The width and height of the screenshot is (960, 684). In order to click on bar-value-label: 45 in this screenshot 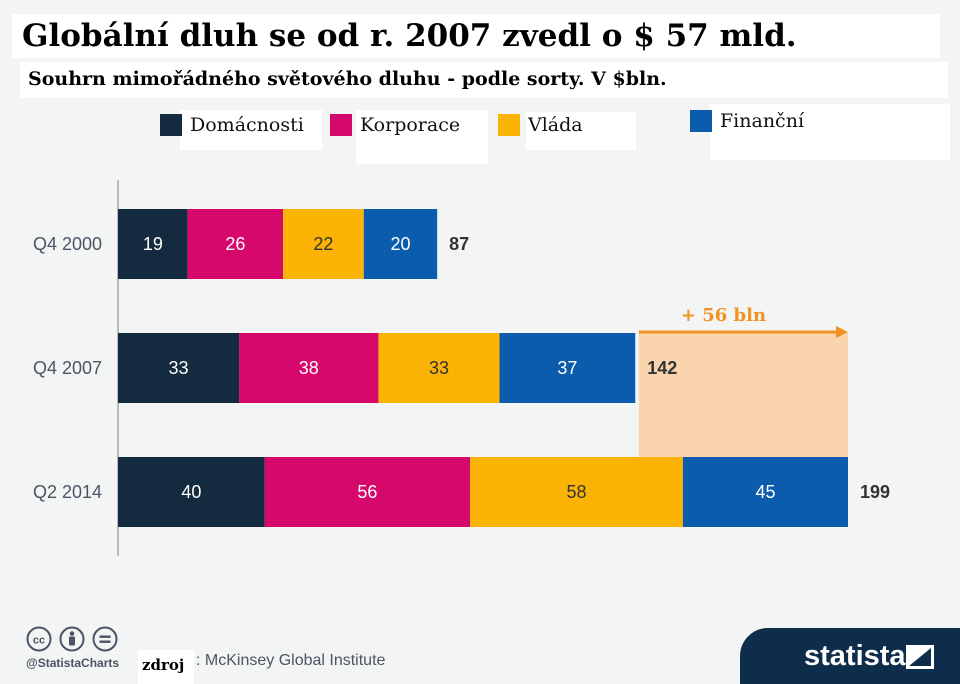, I will do `click(765, 492)`.